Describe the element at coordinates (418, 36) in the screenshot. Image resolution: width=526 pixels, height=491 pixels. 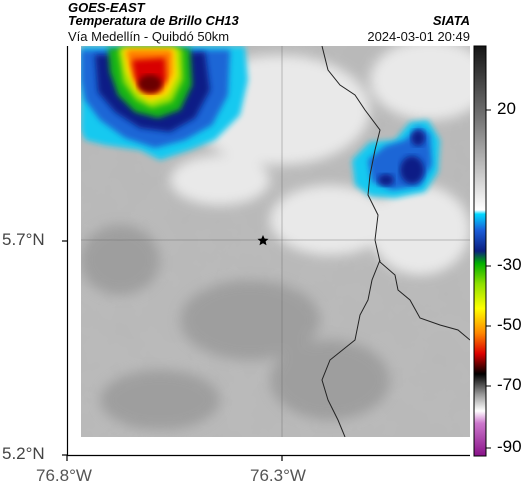
I see `datetime-label: 2024-03-01 20:49` at that location.